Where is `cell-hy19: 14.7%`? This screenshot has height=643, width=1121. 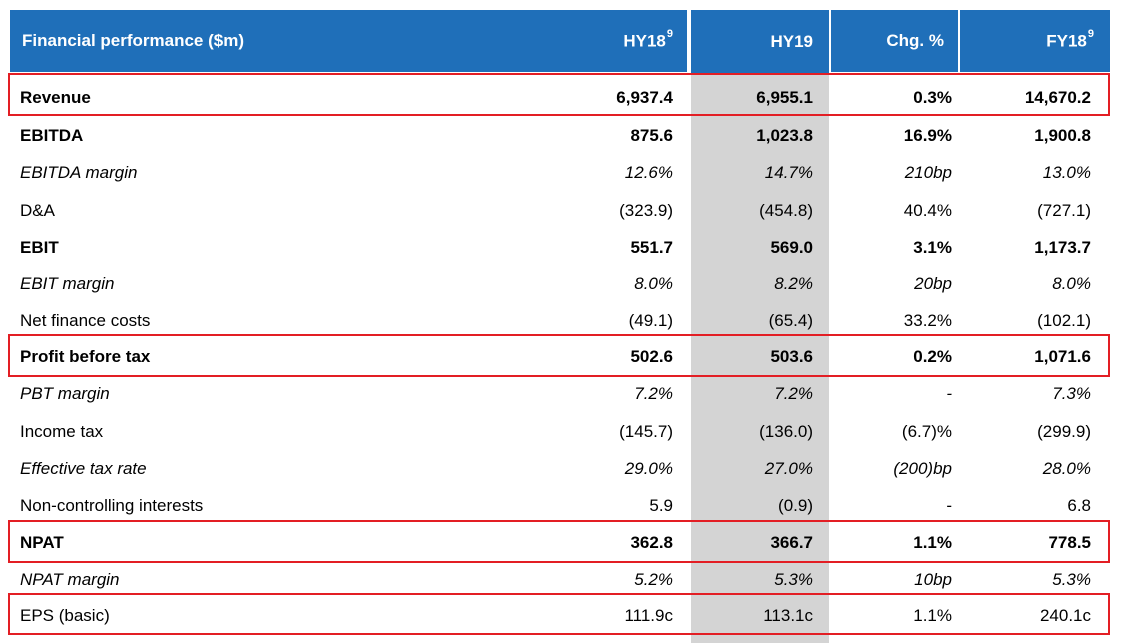 cell-hy19: 14.7% is located at coordinates (788, 172).